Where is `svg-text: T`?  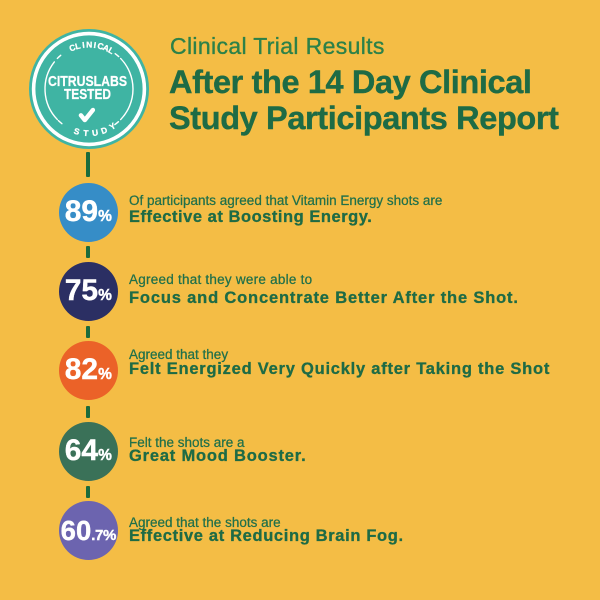 svg-text: T is located at coordinates (86, 133).